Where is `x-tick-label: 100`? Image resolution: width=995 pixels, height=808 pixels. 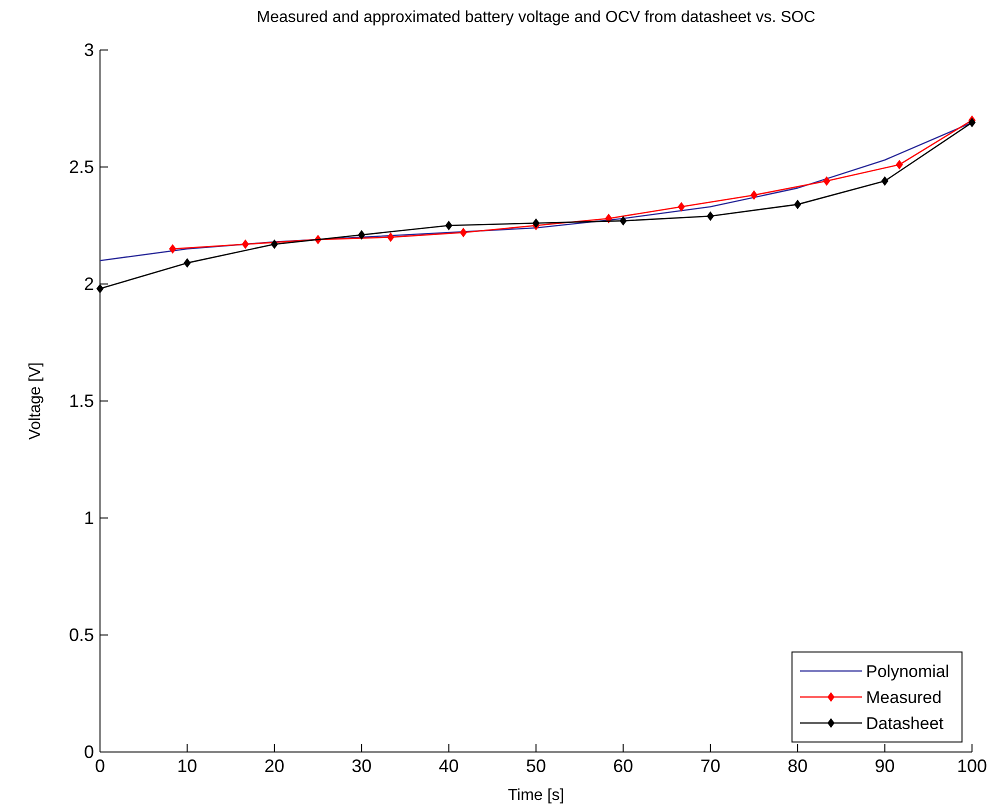 x-tick-label: 100 is located at coordinates (972, 766).